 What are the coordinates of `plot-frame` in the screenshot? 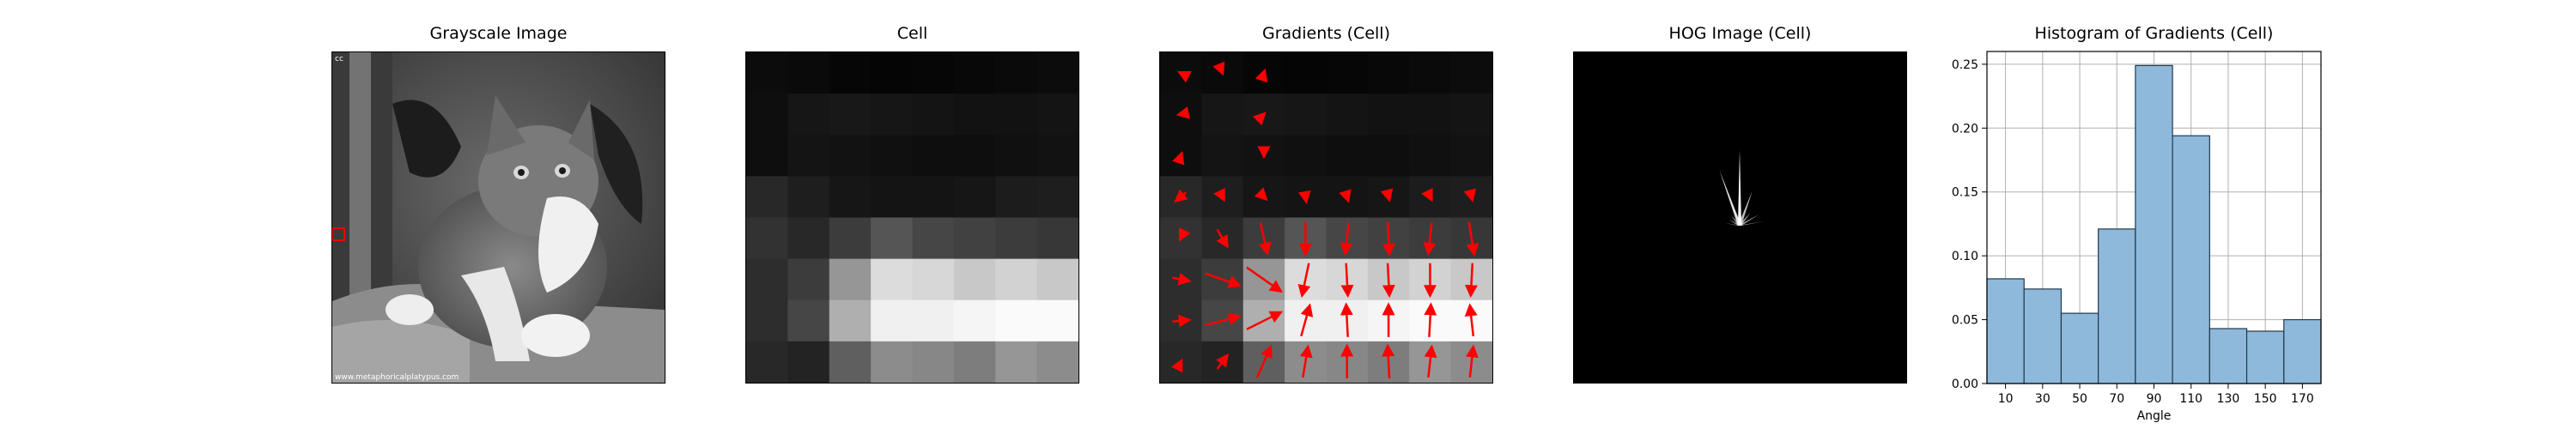 It's located at (2154, 218).